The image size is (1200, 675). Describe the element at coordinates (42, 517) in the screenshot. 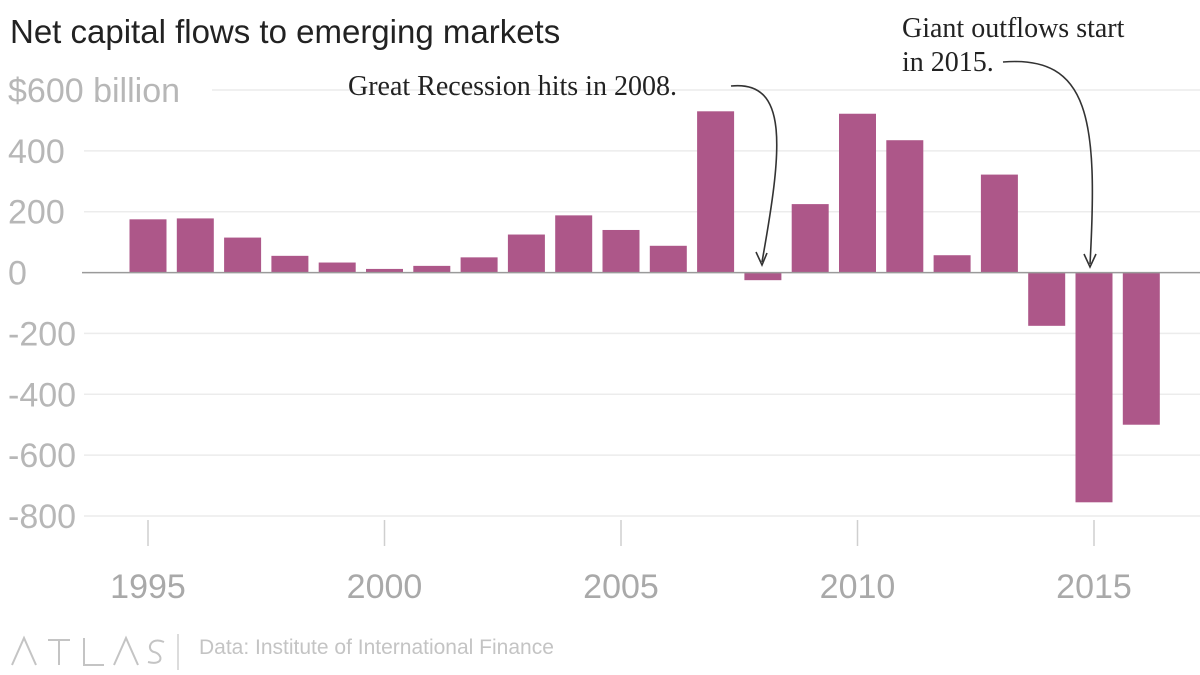

I see `y-tick-label-neg800: -800` at that location.